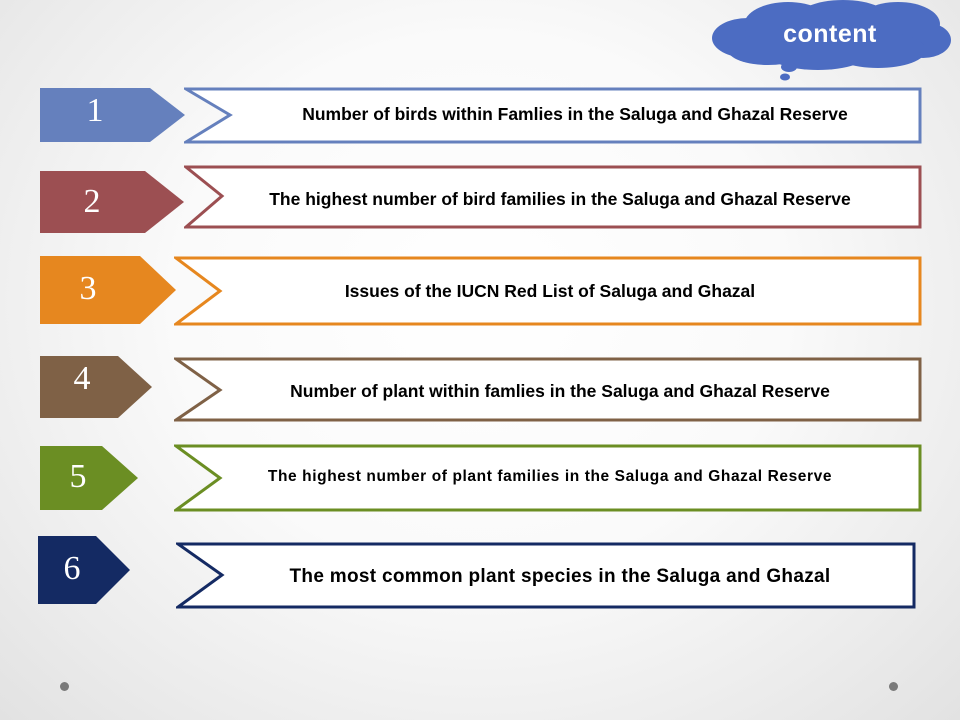 The height and width of the screenshot is (720, 960). I want to click on item-number-5: 5, so click(78, 476).